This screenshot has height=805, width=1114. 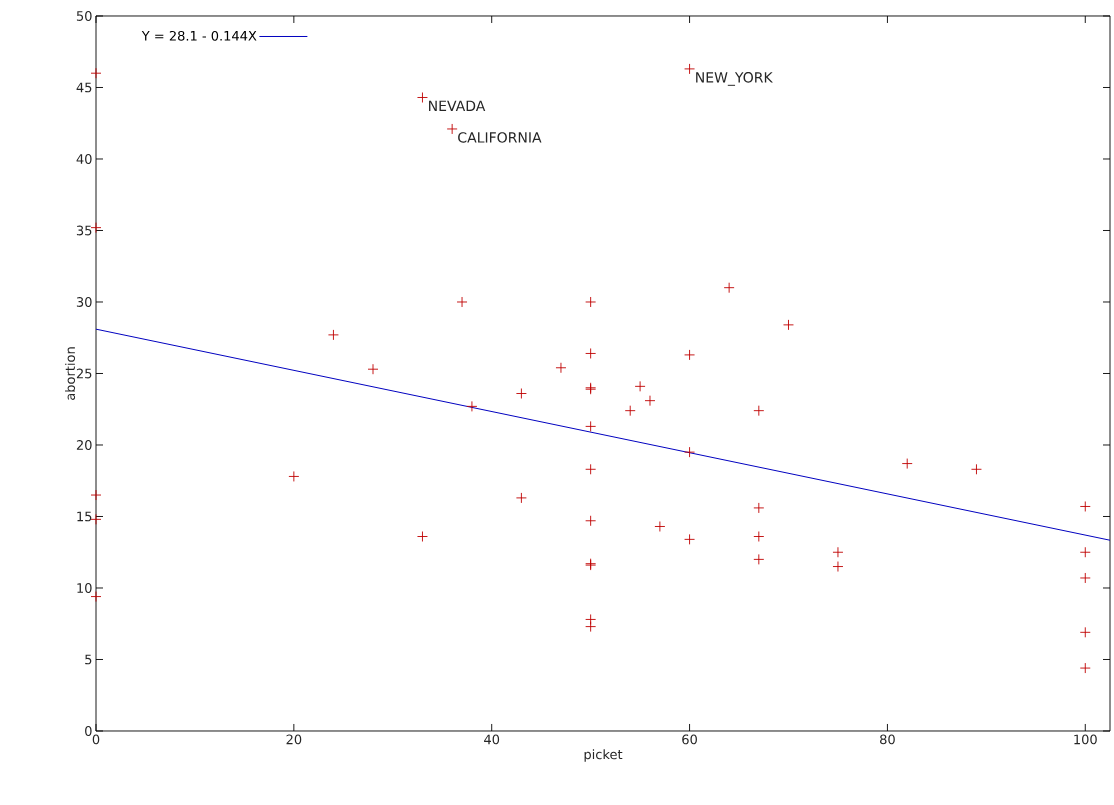 I want to click on annotation: NEW_YORK, so click(x=734, y=79).